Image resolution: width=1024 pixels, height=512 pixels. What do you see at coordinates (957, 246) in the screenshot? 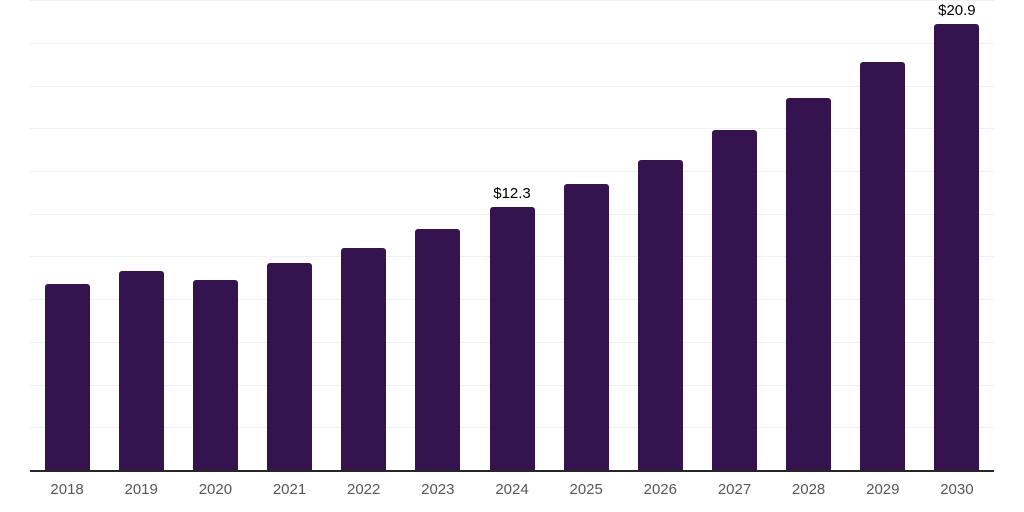
I see `bar-2030` at bounding box center [957, 246].